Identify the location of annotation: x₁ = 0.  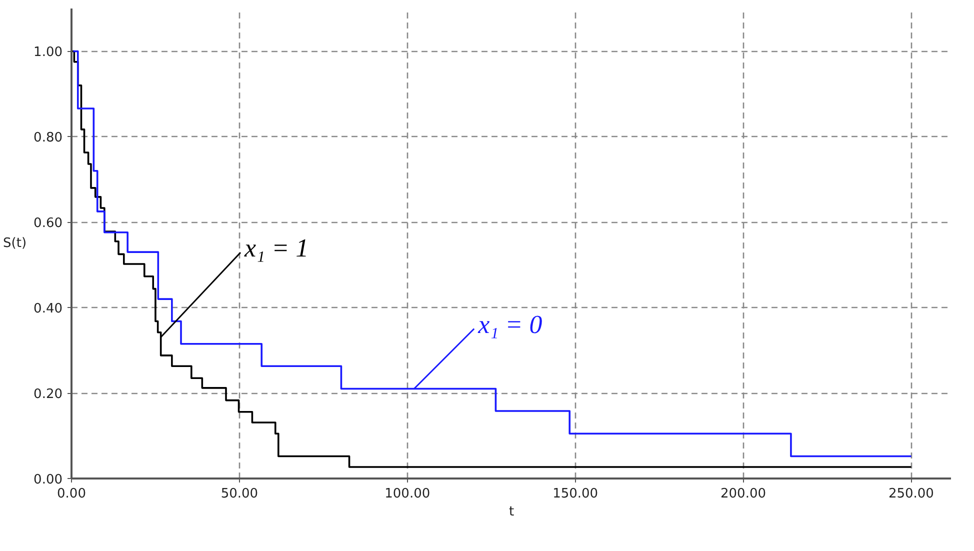
(509, 324).